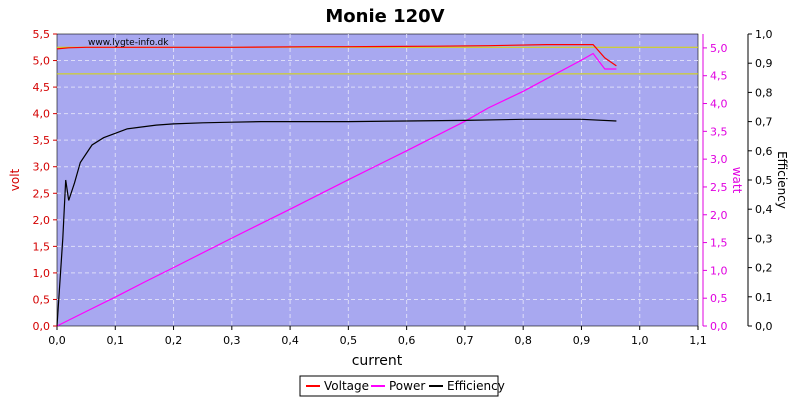  What do you see at coordinates (174, 340) in the screenshot?
I see `x-tick-label: 0,2` at bounding box center [174, 340].